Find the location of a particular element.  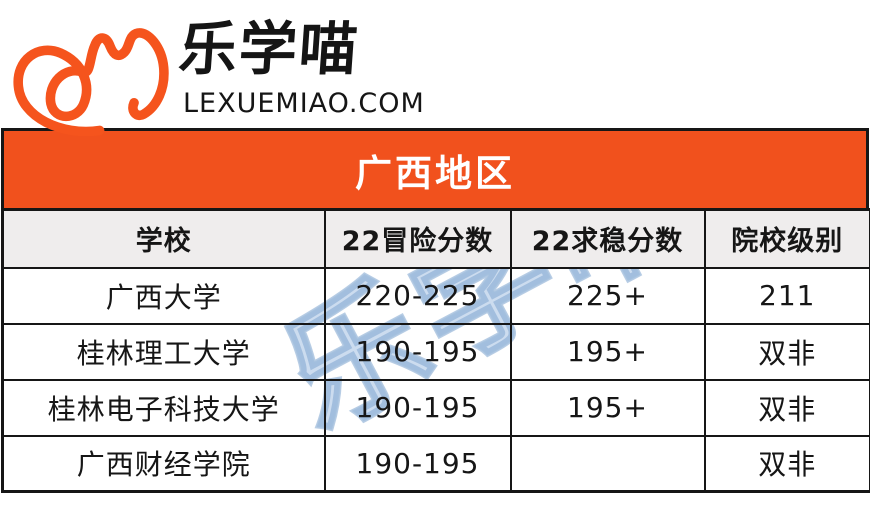

table-row: 桂林电子科技大学 190-195 195+ 双非 is located at coordinates (435, 407).